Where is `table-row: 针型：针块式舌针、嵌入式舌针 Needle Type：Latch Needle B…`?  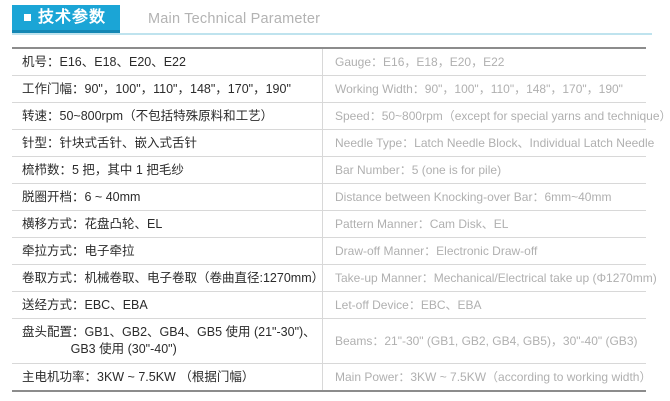 table-row: 针型：针块式舌针、嵌入式舌针 Needle Type：Latch Needle B… is located at coordinates (333, 143).